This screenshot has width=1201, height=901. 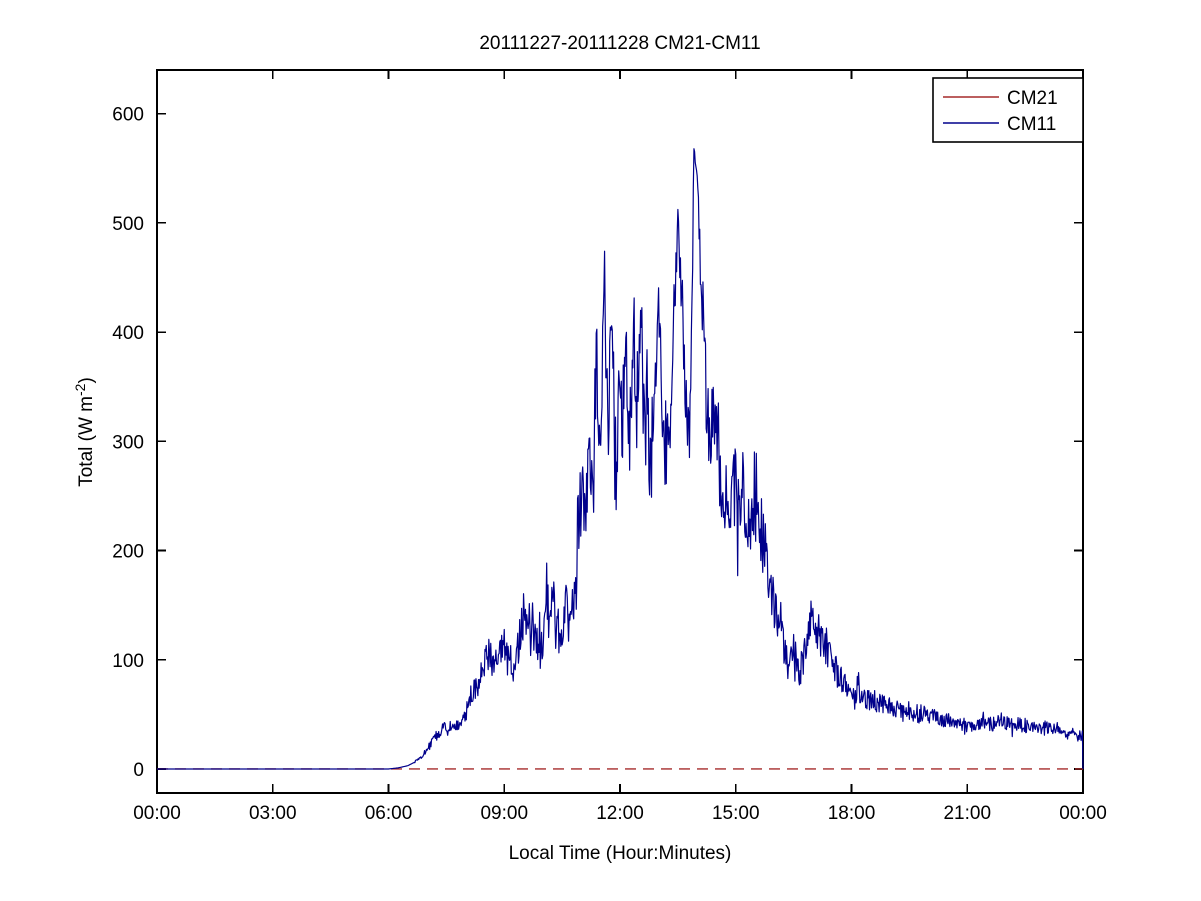 I want to click on x-axis-title: Local Time (Hour:Minutes), so click(x=620, y=853).